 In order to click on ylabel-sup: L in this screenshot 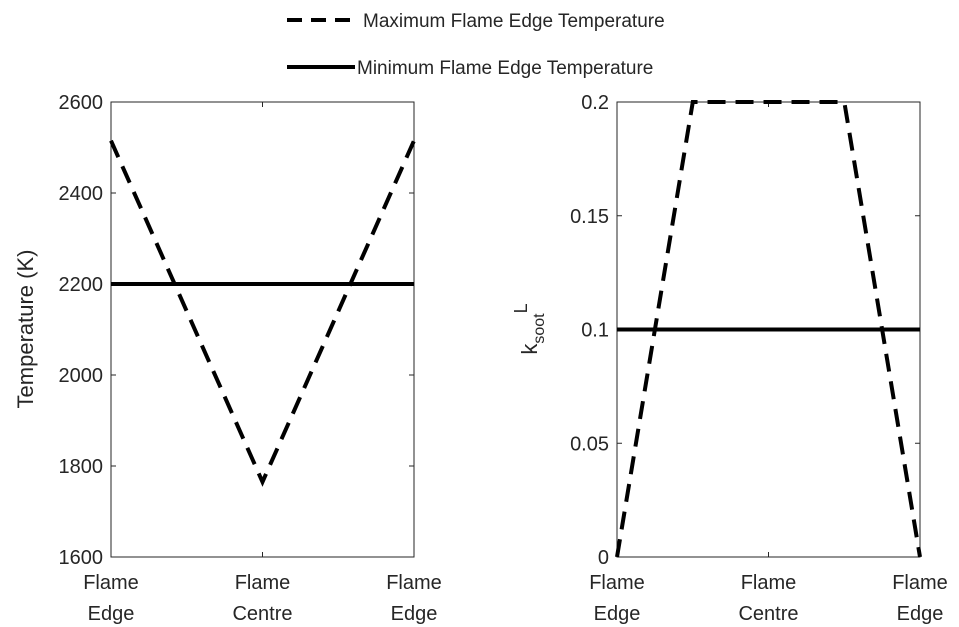, I will do `click(521, 308)`.